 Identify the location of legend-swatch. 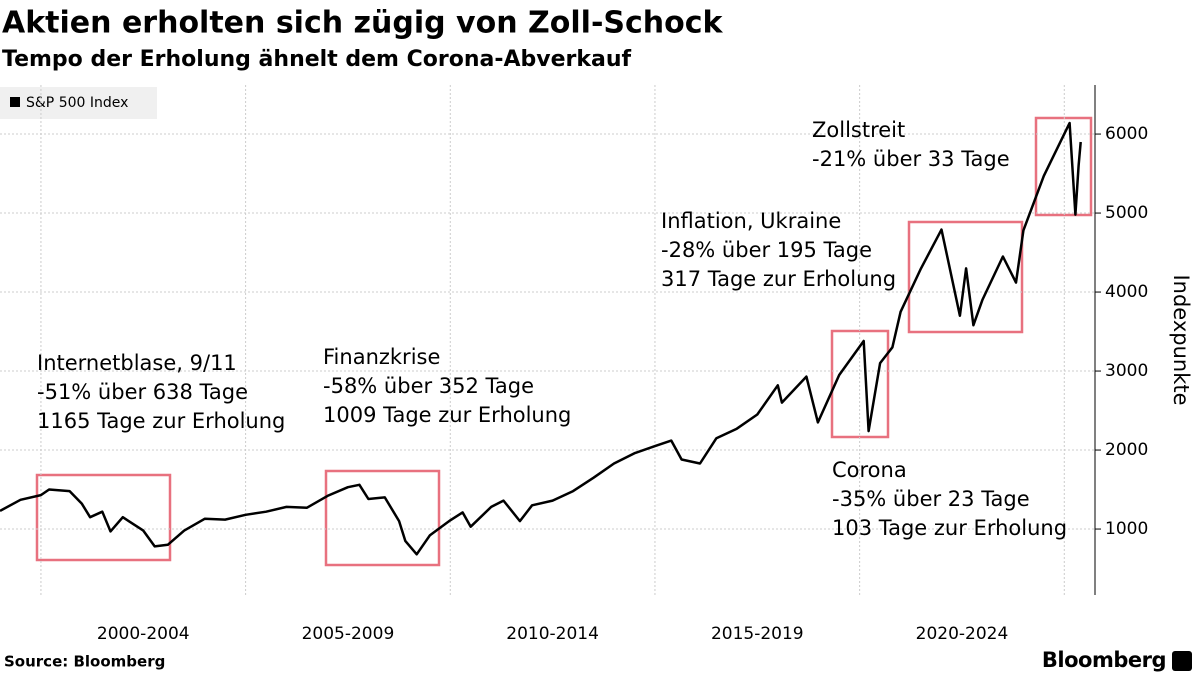
(15, 102).